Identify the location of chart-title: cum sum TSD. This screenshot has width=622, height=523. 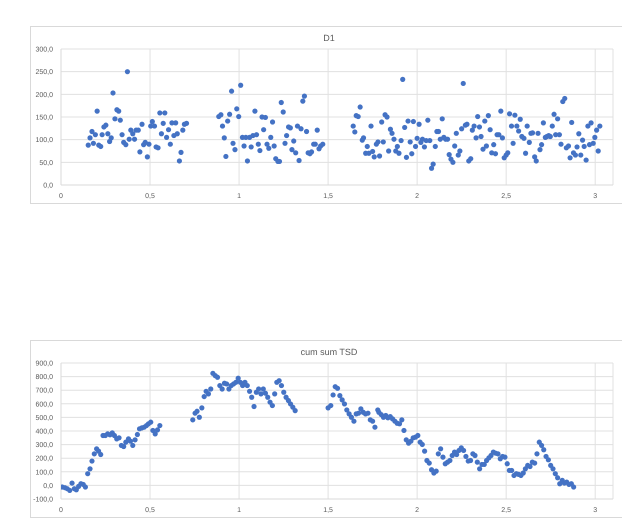
(329, 353).